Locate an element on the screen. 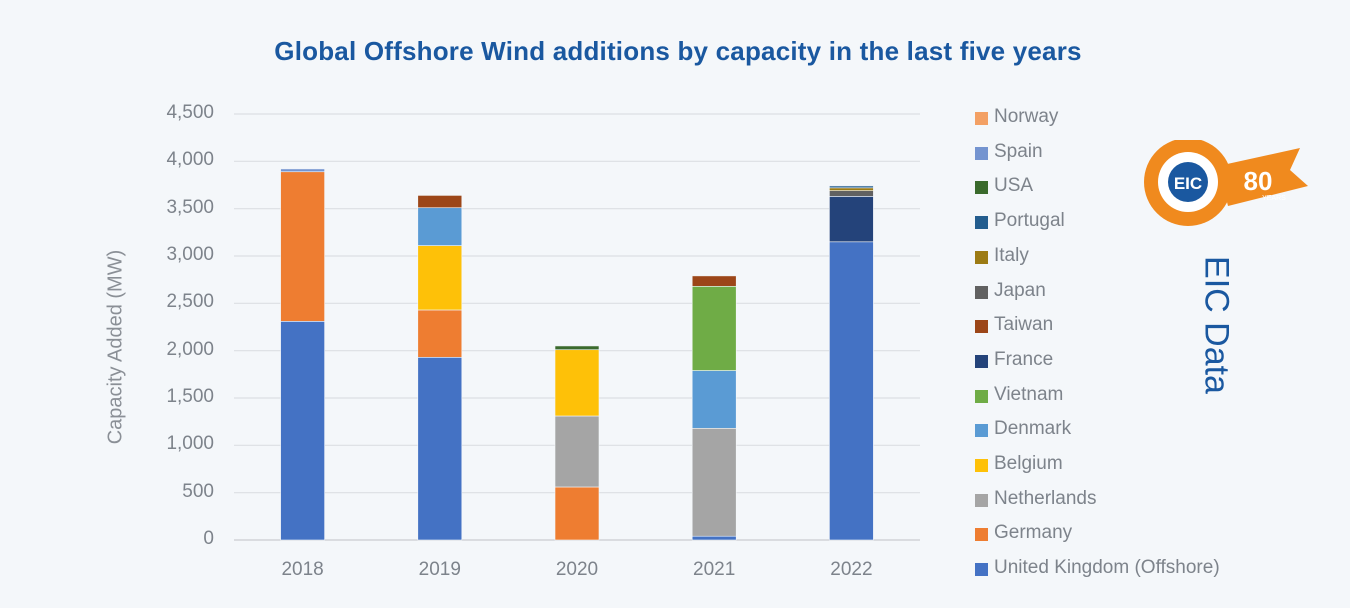  y-tick-label: 500 is located at coordinates (198, 491).